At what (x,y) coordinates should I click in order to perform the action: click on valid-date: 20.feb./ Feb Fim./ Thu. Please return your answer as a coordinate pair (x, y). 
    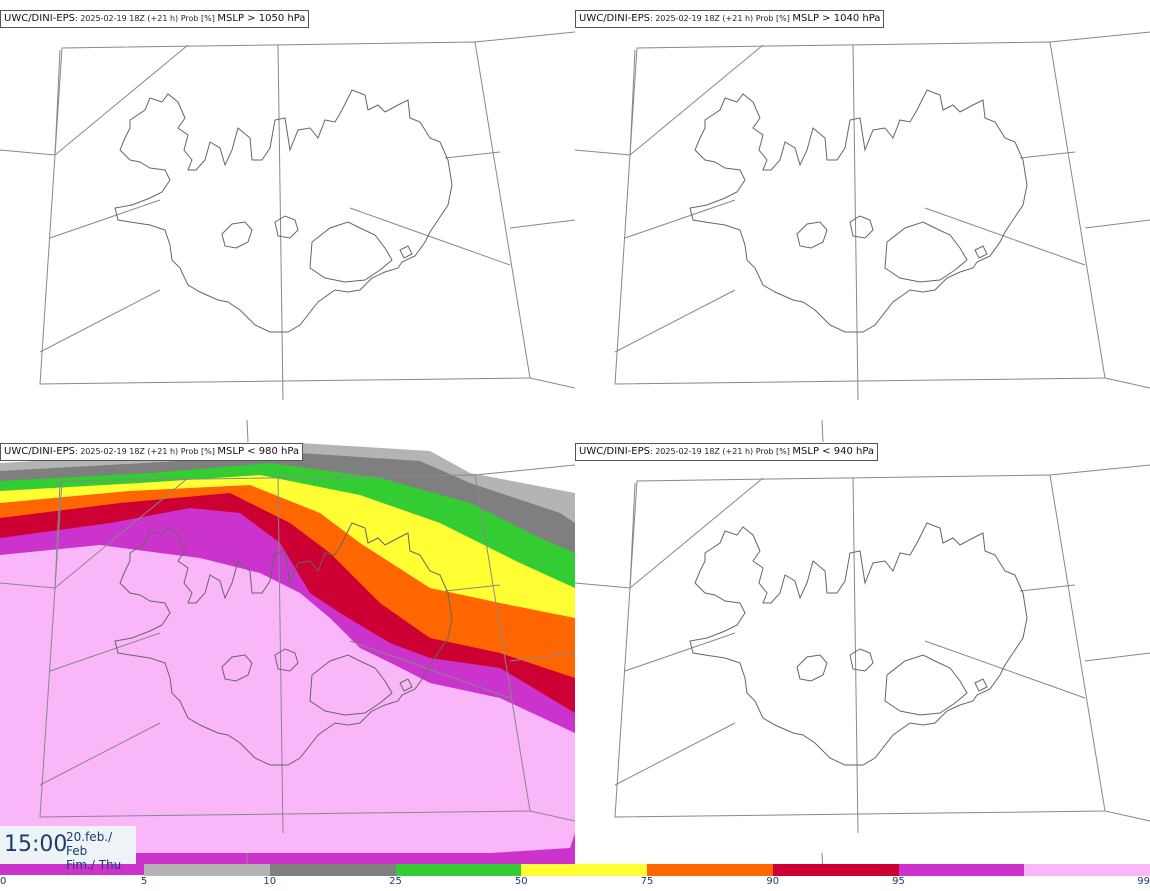
    Looking at the image, I should click on (101, 851).